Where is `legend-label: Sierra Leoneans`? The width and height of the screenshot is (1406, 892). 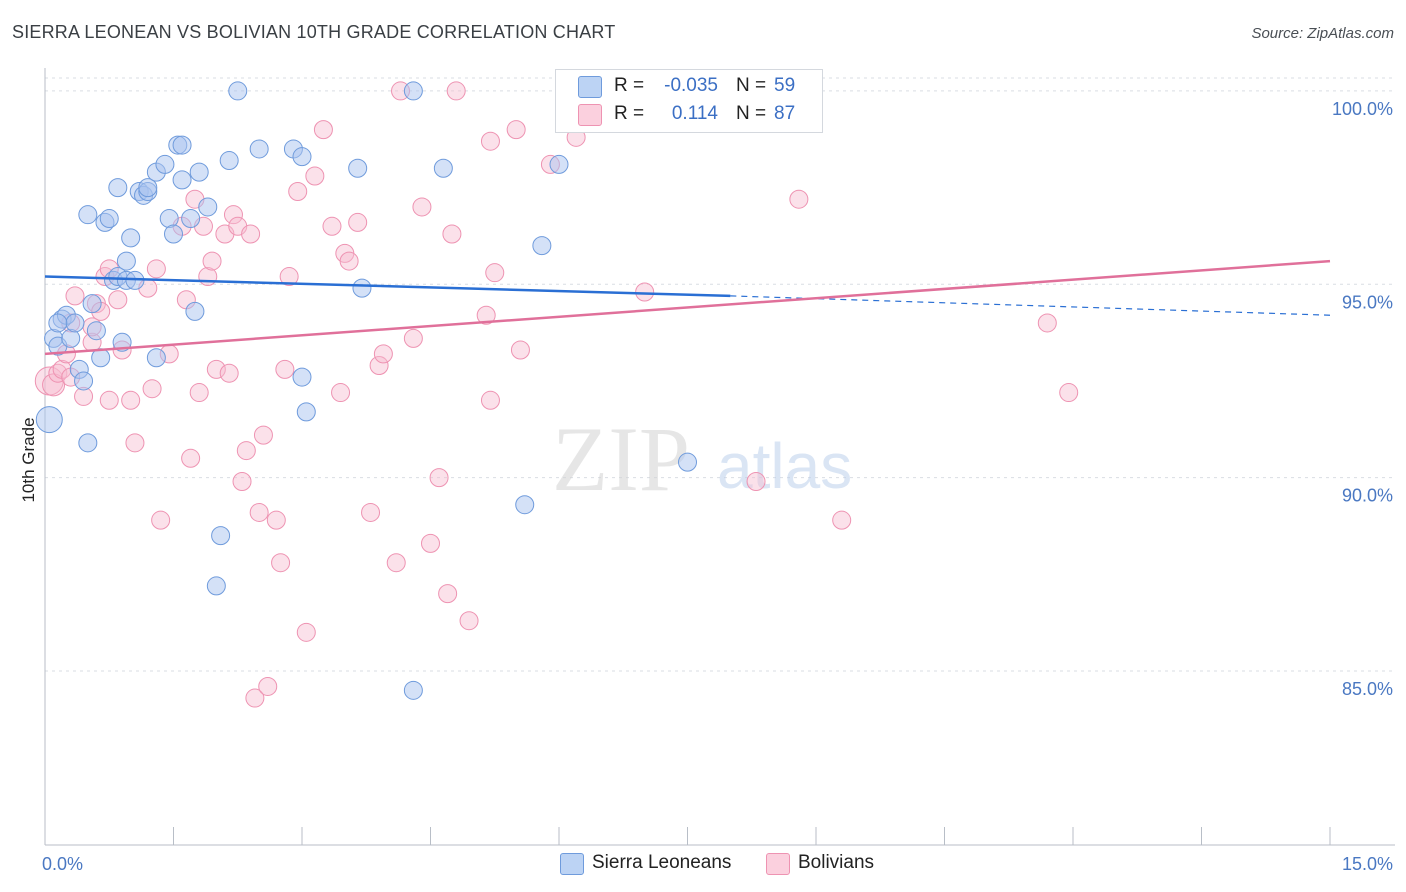
legend-label: Sierra Leoneans is located at coordinates (662, 862).